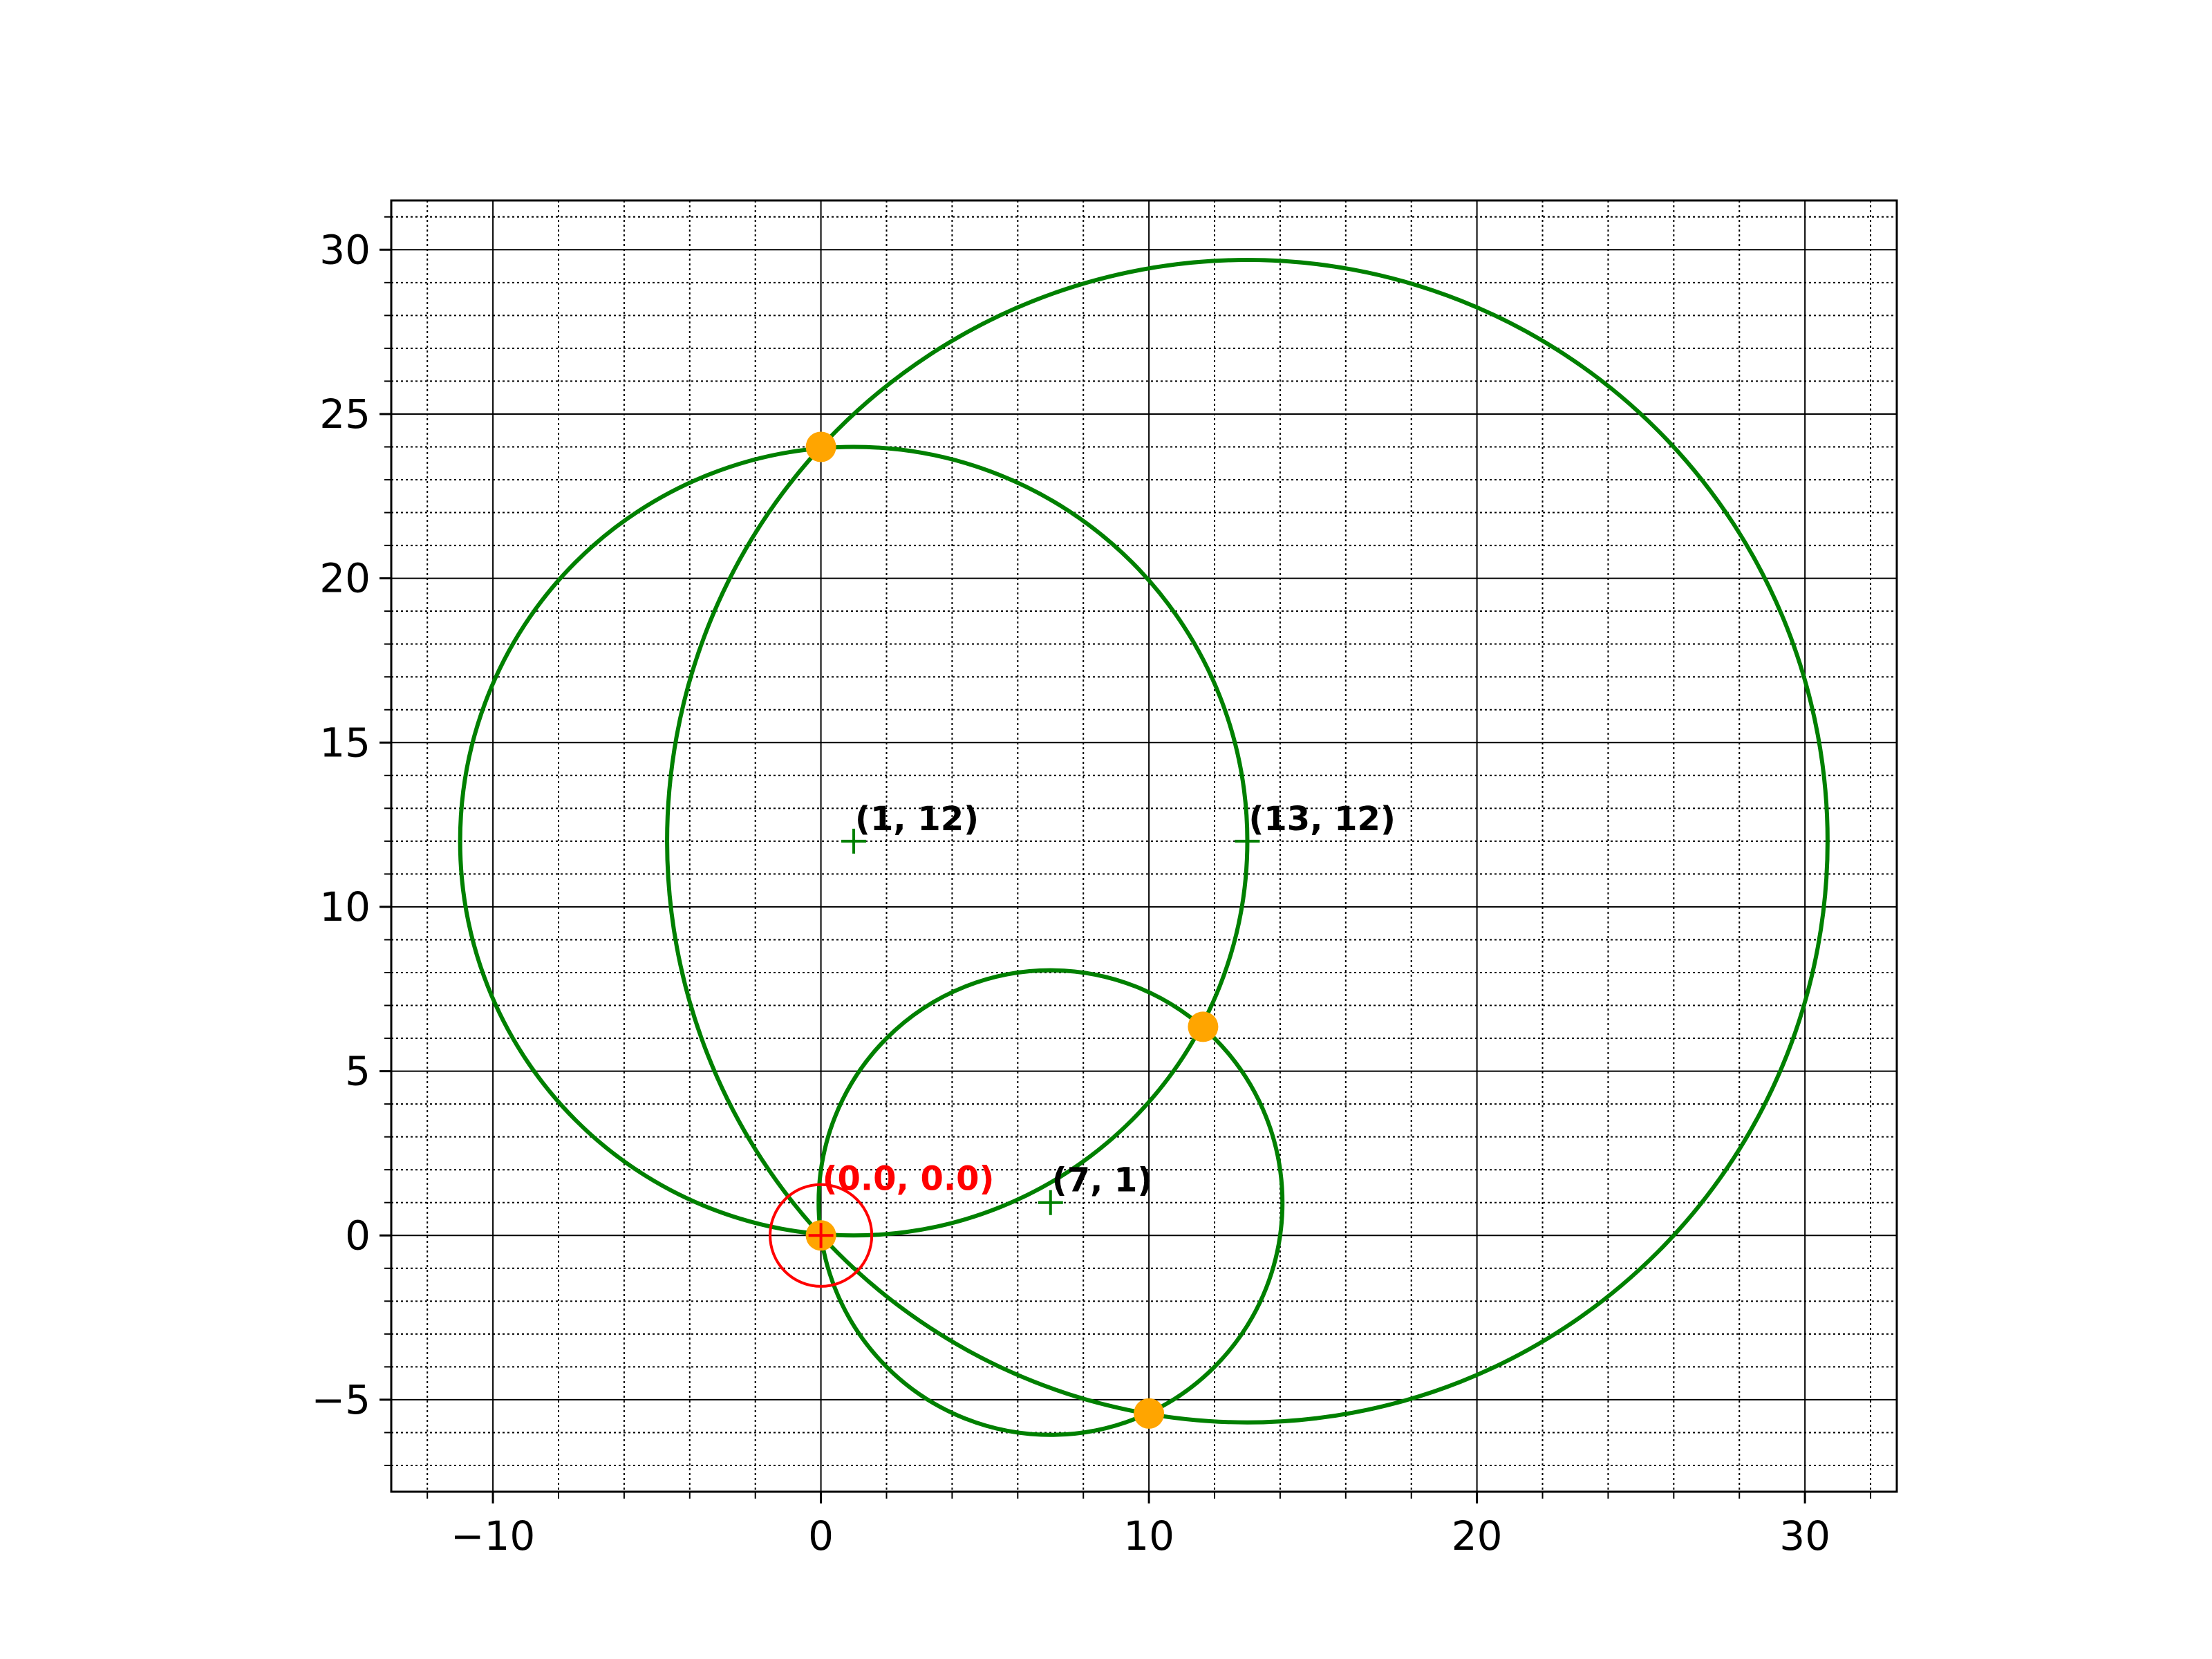 This screenshot has height=1659, width=2212. Describe the element at coordinates (345, 742) in the screenshot. I see `y-tick-label: 15` at that location.